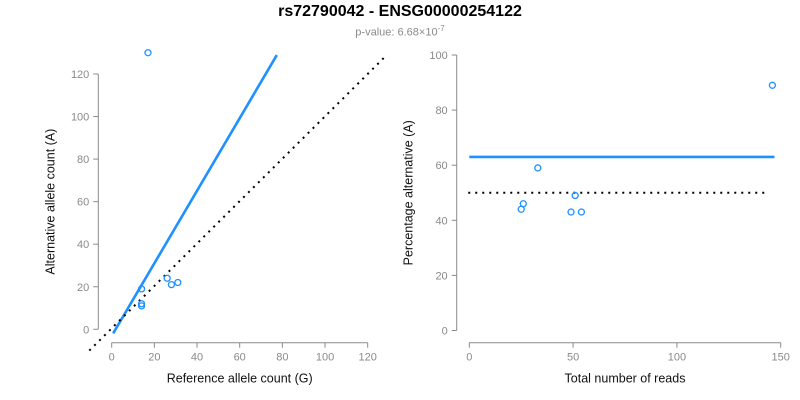  Describe the element at coordinates (80, 75) in the screenshot. I see `y-tick-label: 120` at that location.